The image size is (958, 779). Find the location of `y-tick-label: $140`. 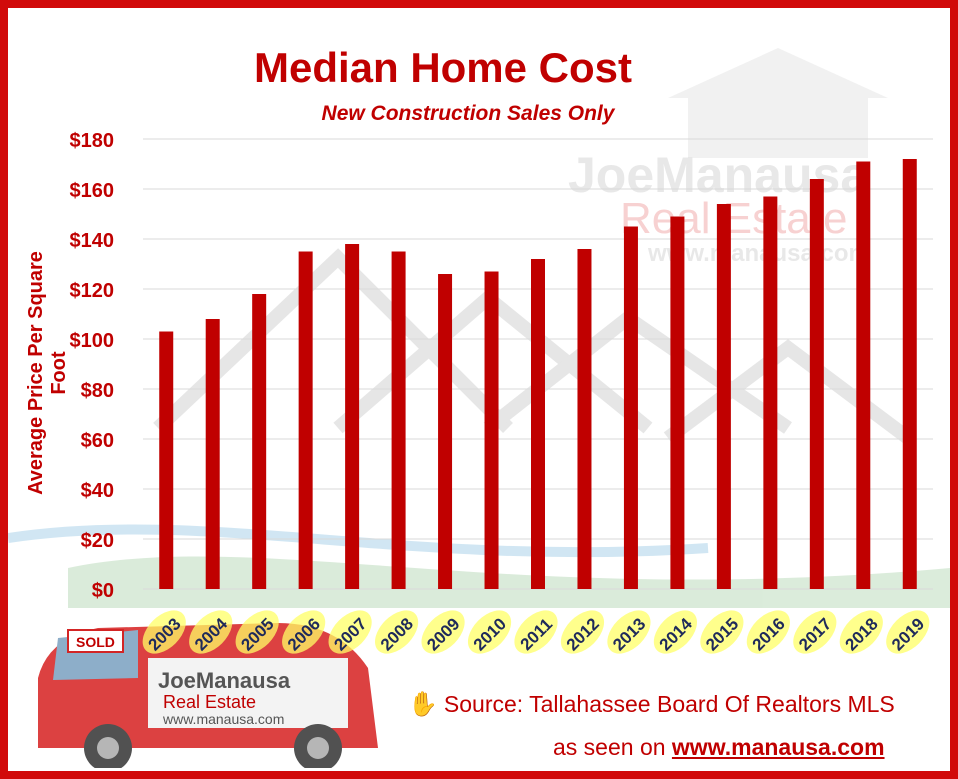

y-tick-label: $140 is located at coordinates (92, 241).